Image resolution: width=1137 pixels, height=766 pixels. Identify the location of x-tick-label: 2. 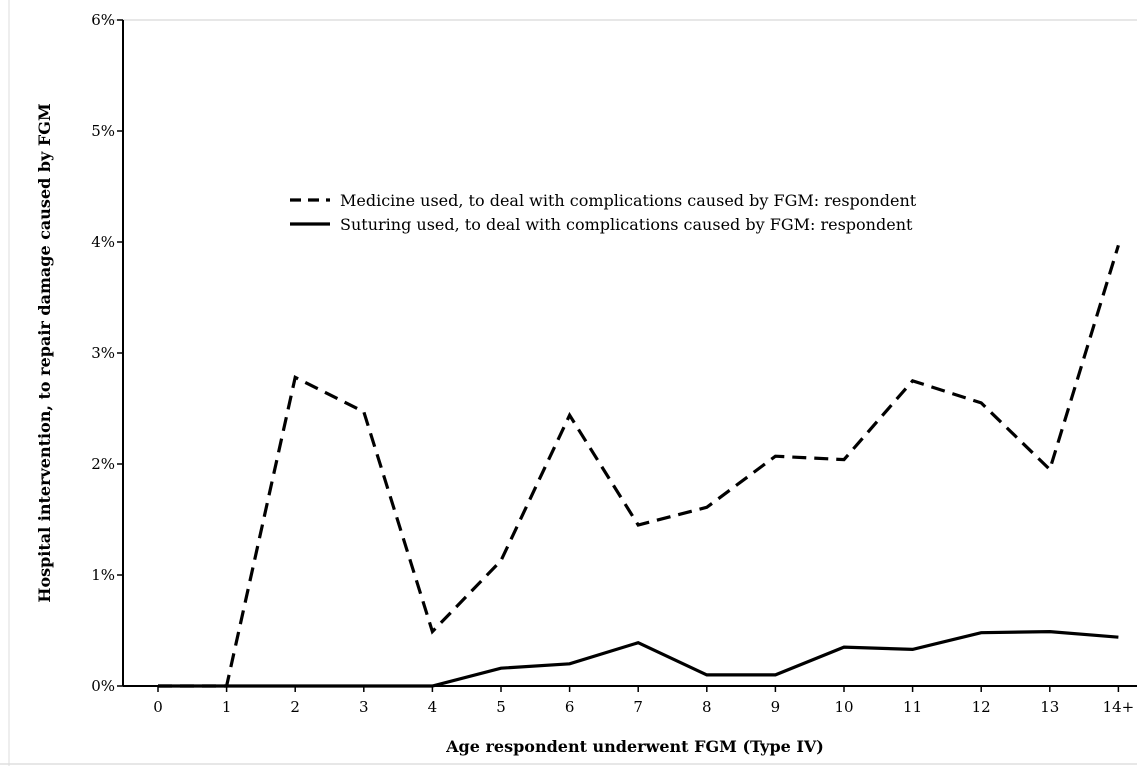
(295, 707).